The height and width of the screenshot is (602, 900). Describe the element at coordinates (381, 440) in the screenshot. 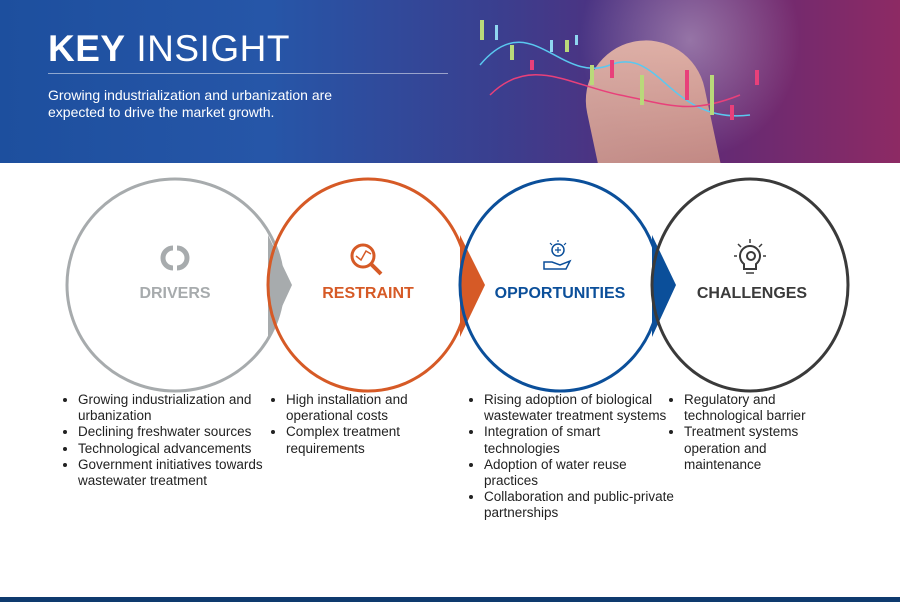

I see `list-item: Complex treatment requirements` at that location.